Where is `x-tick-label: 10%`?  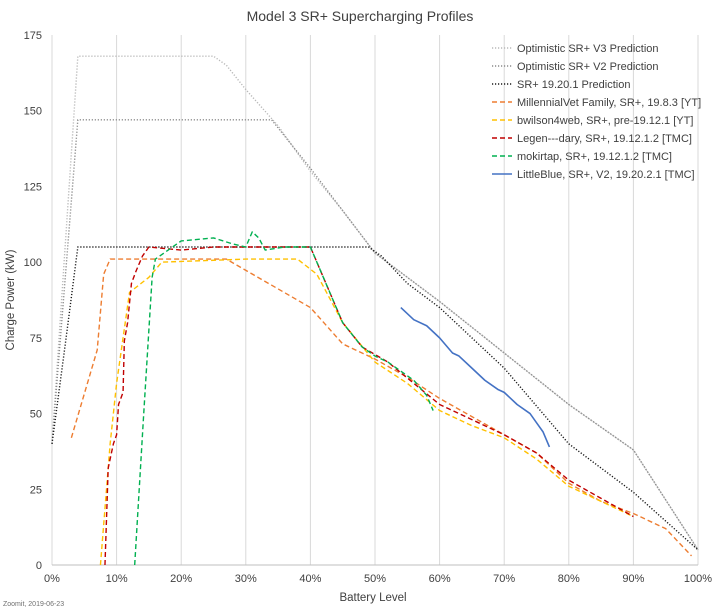
x-tick-label: 10% is located at coordinates (117, 579).